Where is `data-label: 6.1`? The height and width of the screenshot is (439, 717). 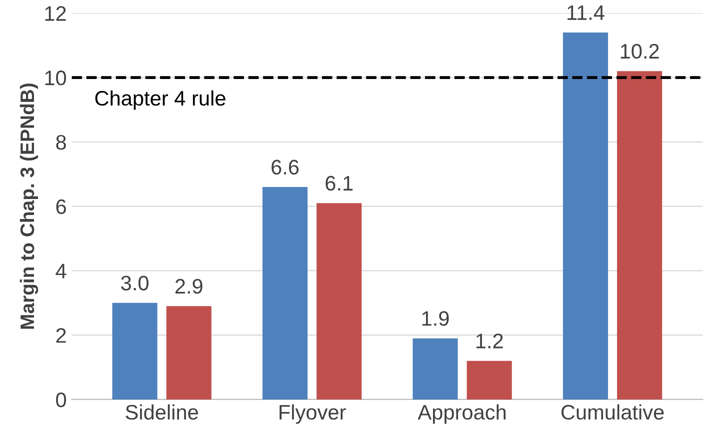
data-label: 6.1 is located at coordinates (339, 183).